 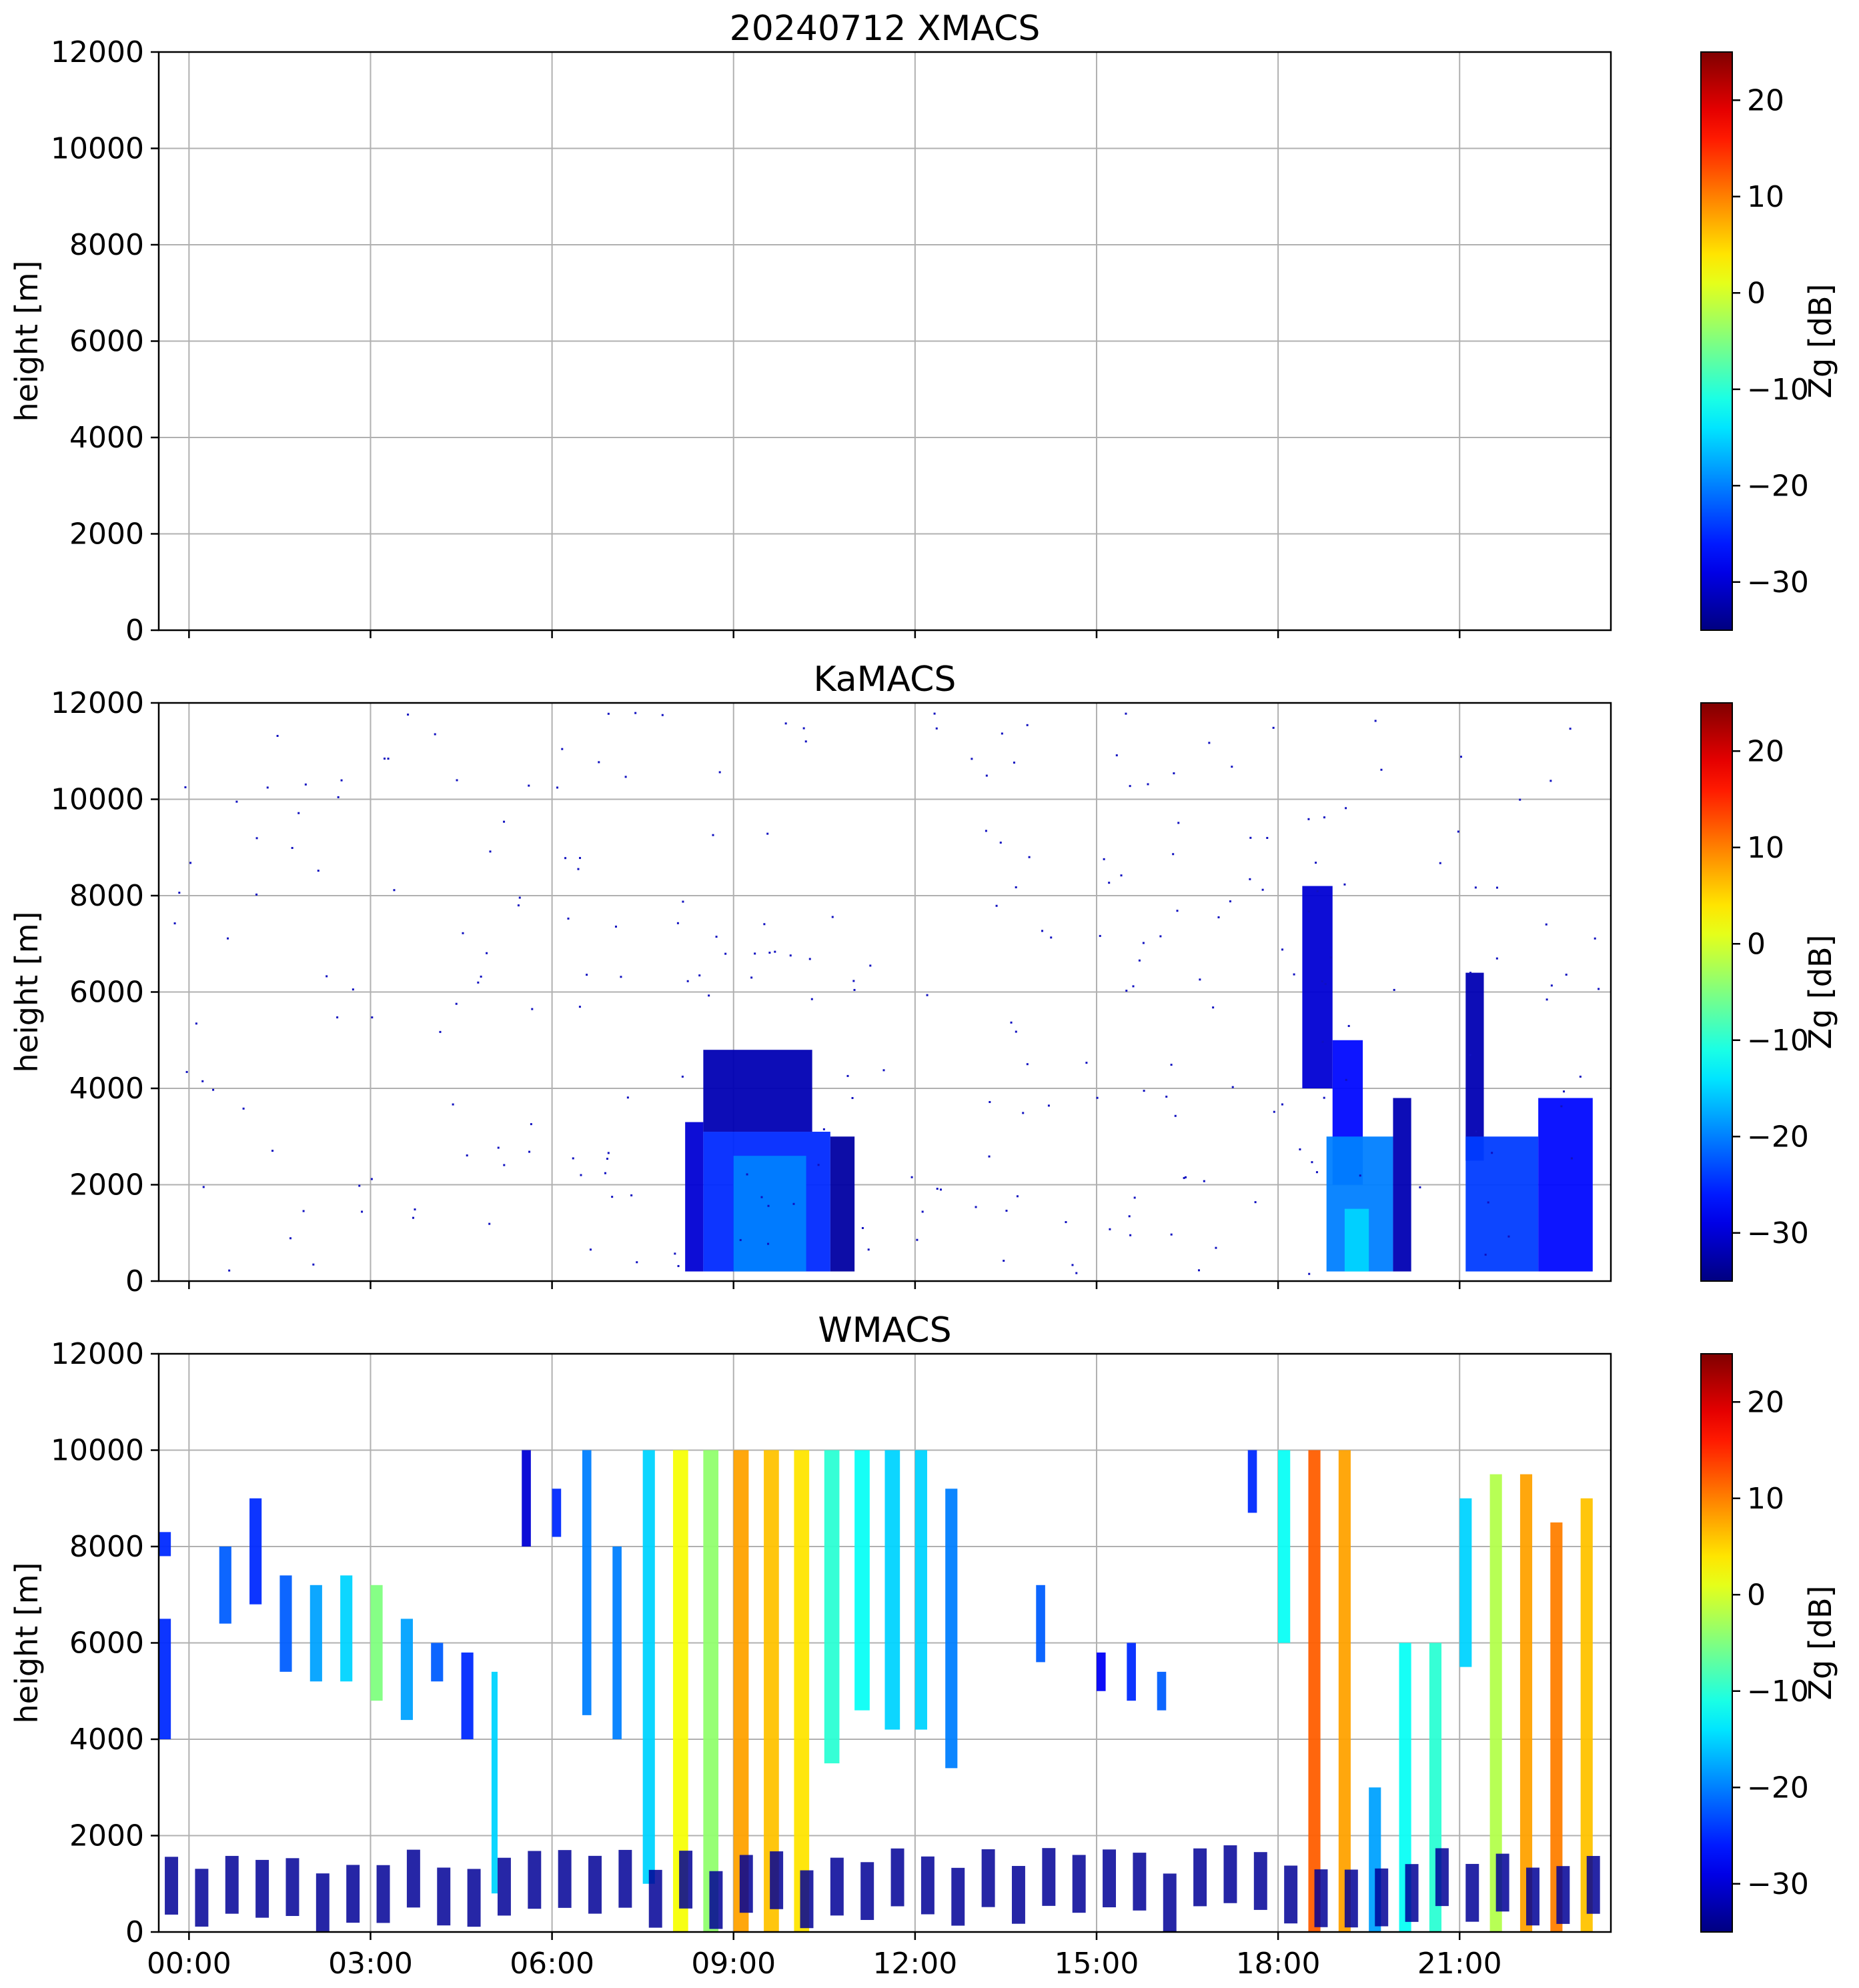 What do you see at coordinates (97, 800) in the screenshot?
I see `kamacs-ytick-label: 10000` at bounding box center [97, 800].